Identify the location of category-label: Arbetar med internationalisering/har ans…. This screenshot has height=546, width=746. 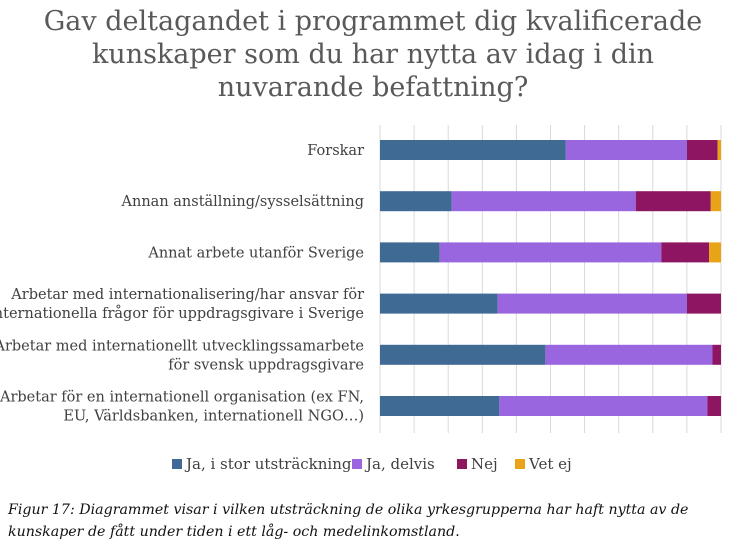
(187, 295).